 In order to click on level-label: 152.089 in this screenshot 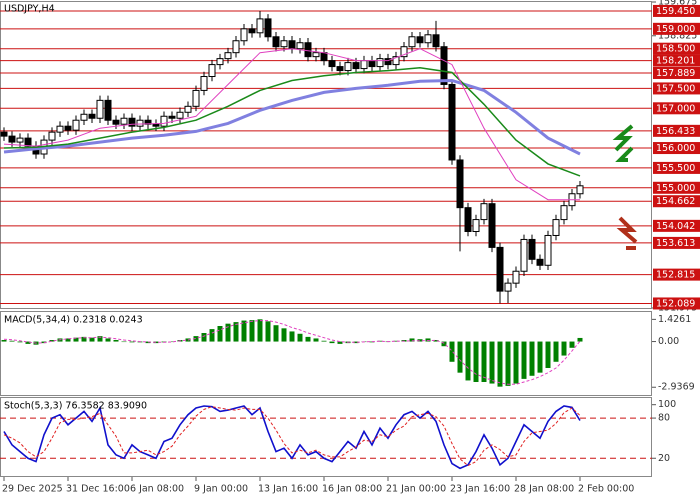, I will do `click(675, 303)`.